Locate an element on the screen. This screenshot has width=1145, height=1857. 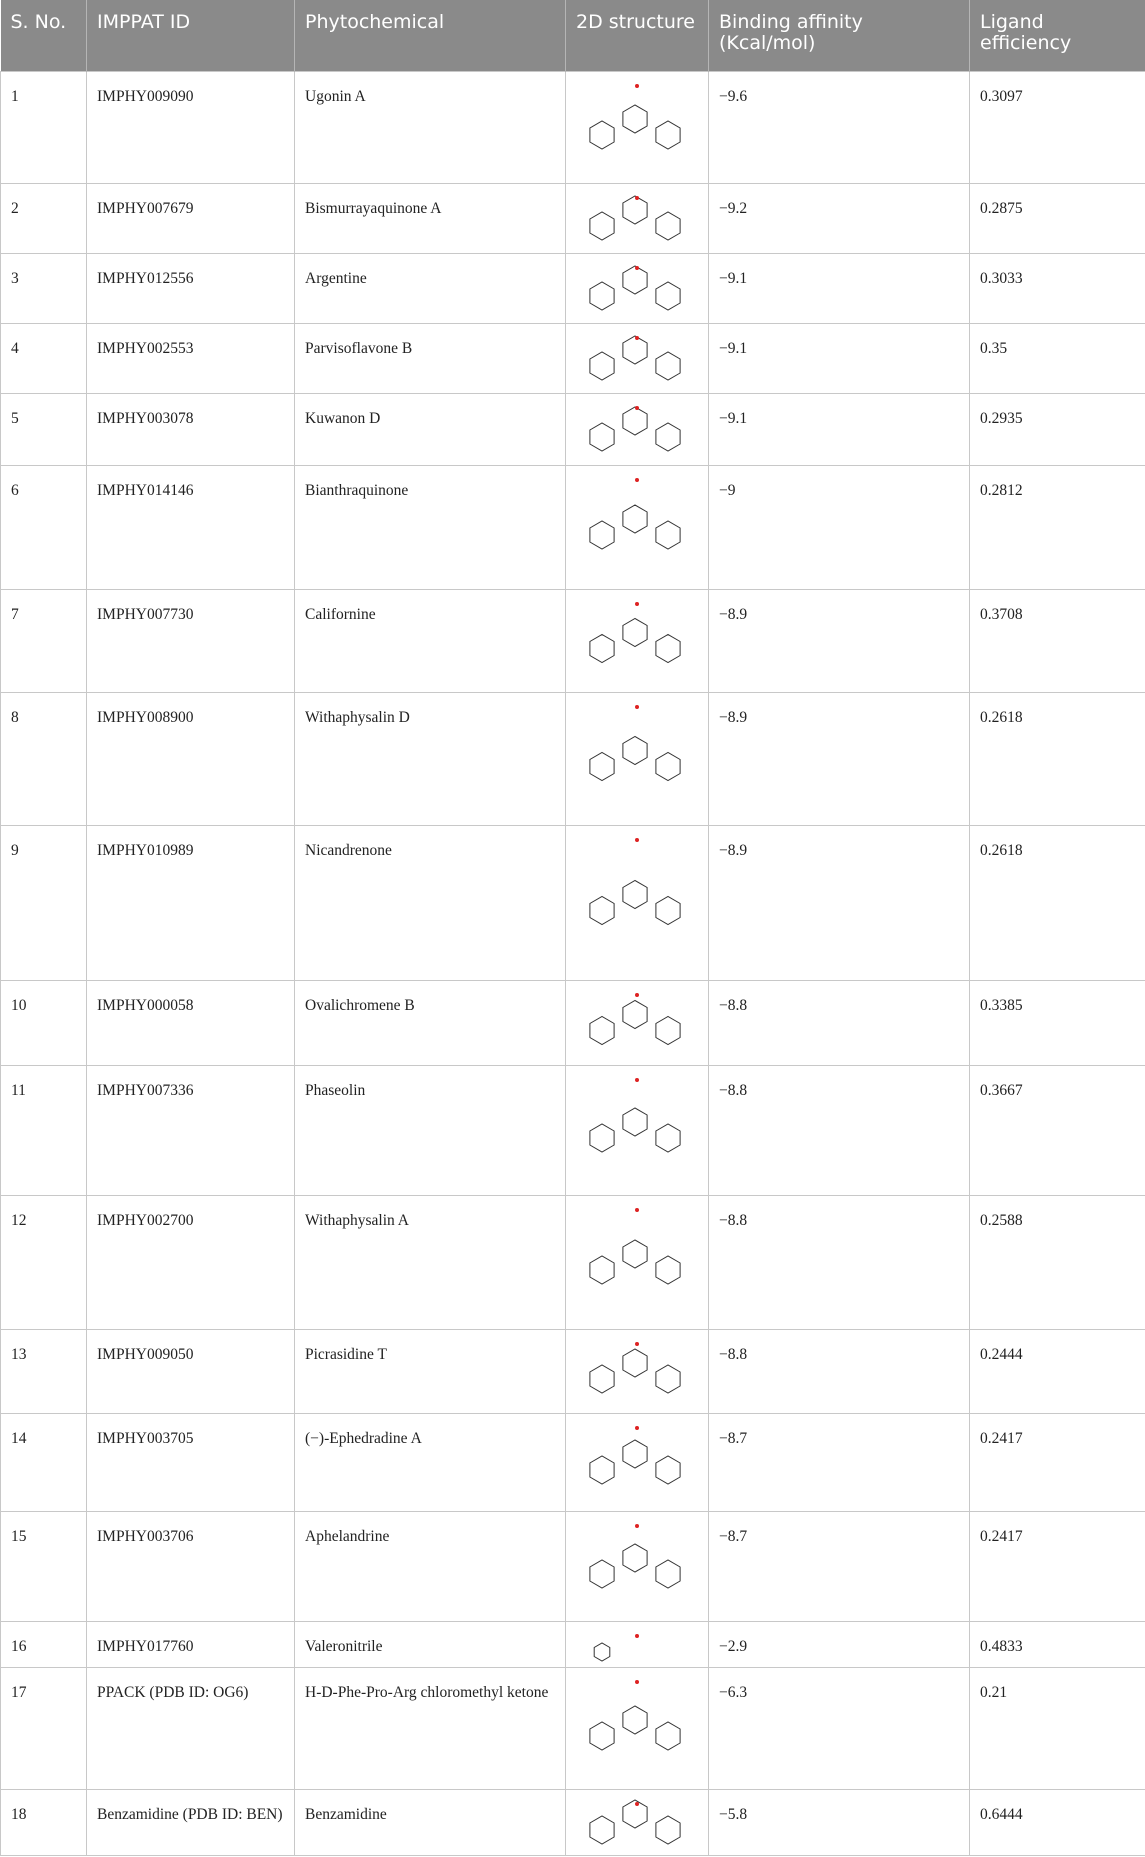
cell: −8.9 is located at coordinates (839, 902).